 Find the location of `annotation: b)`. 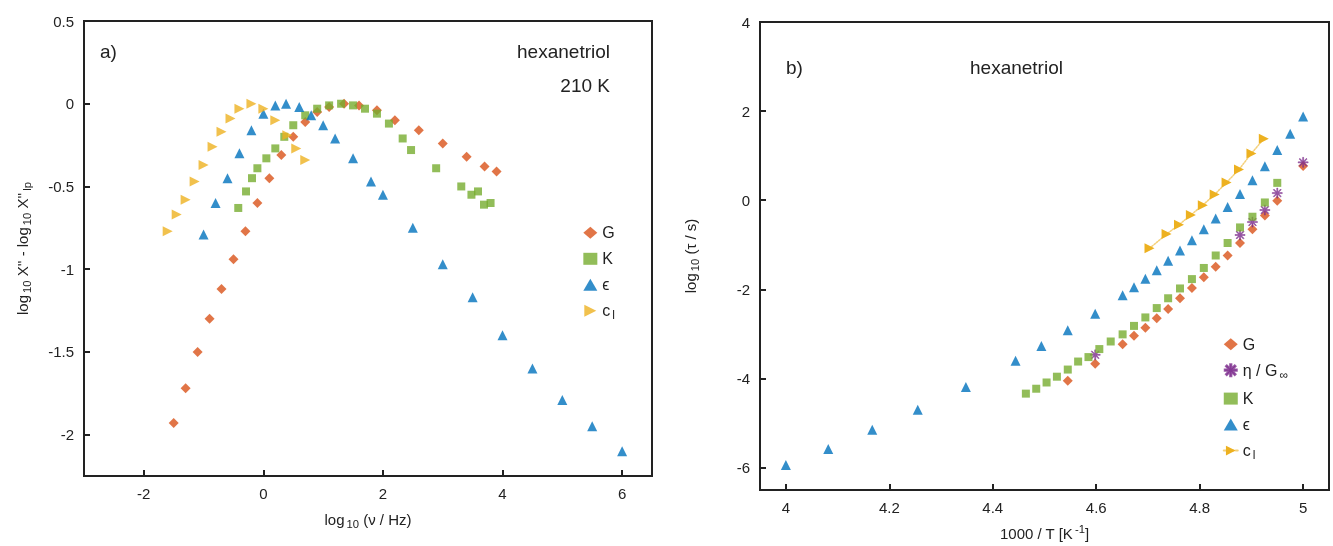

annotation: b) is located at coordinates (794, 67).